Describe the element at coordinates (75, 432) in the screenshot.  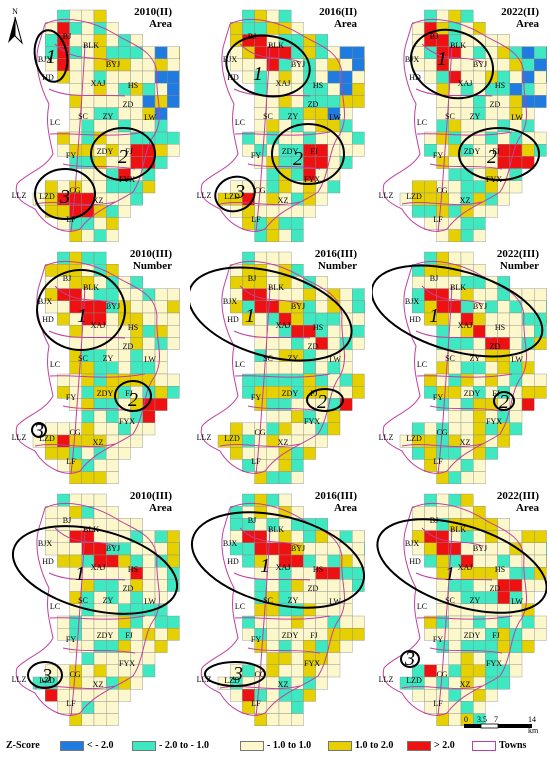
I see `town-label: CG` at that location.